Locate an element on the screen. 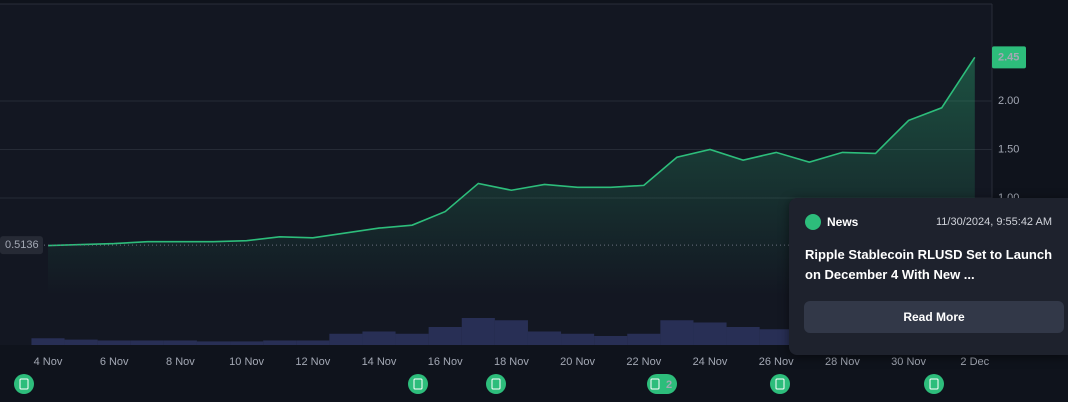  last-price-tag is located at coordinates (1009, 57).